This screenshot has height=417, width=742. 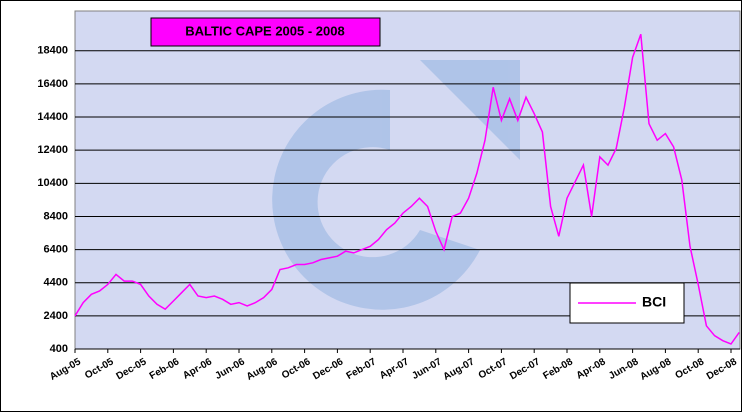 What do you see at coordinates (56, 283) in the screenshot?
I see `y-tick-label: 4400` at bounding box center [56, 283].